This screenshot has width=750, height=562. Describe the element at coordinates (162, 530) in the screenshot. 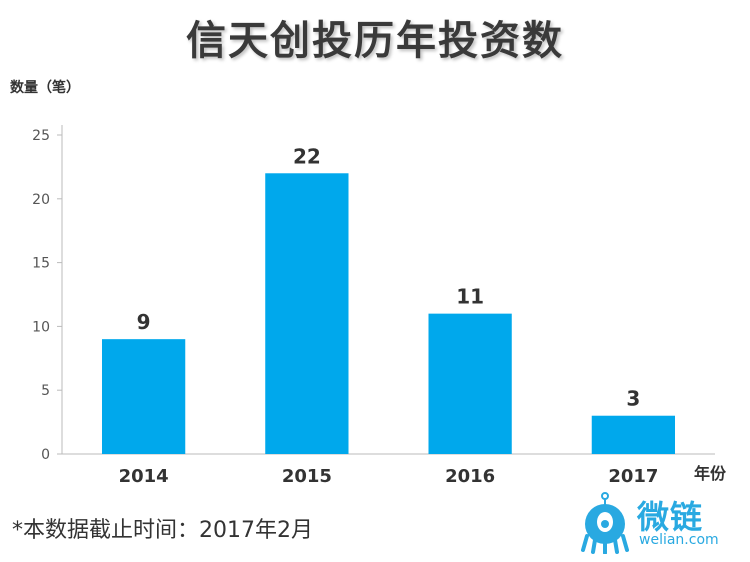

I see `footnote: *本数据截止时间：2017年2月` at that location.